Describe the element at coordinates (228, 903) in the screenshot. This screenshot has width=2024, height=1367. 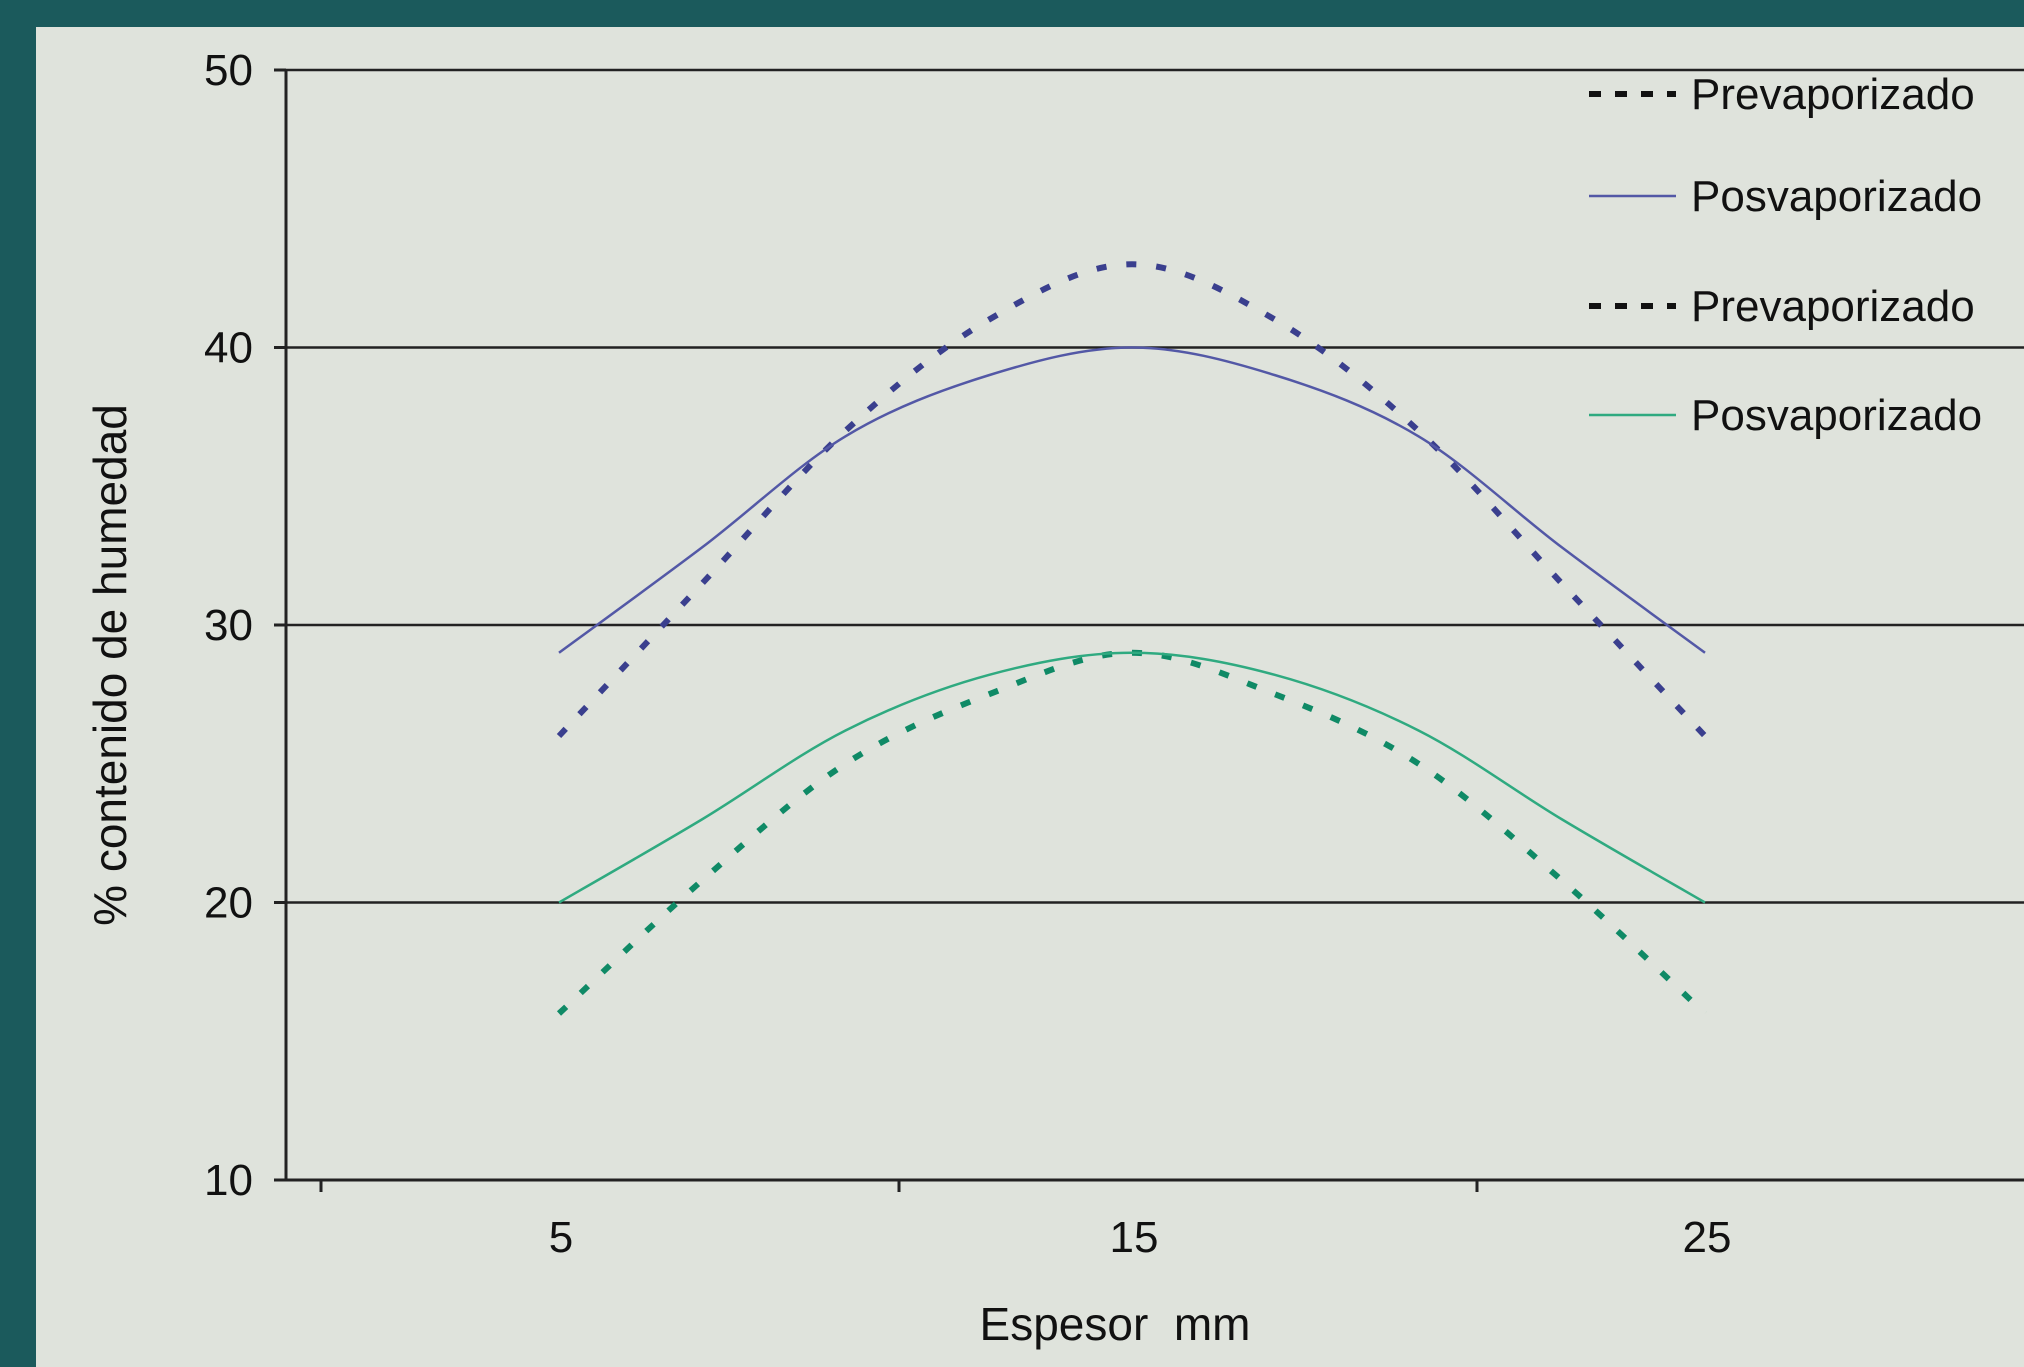
I see `y-tick-label-20: 20` at that location.